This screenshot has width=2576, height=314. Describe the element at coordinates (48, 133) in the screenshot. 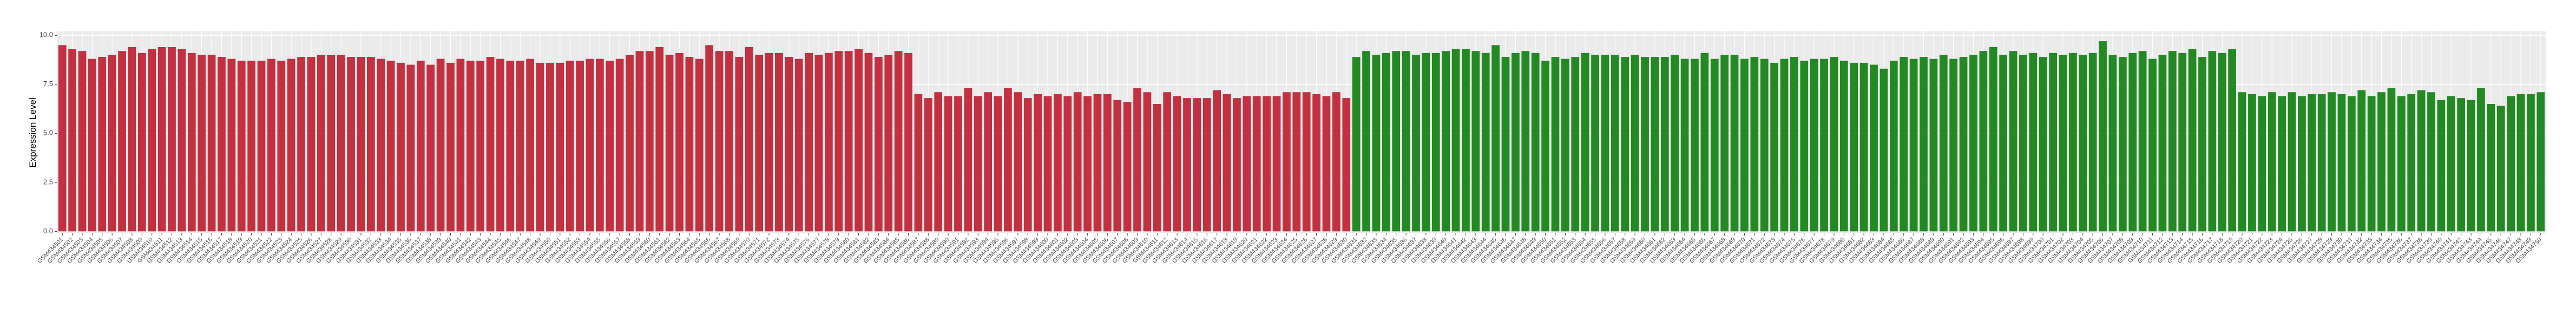

I see `y-tick-label: 5.0` at that location.